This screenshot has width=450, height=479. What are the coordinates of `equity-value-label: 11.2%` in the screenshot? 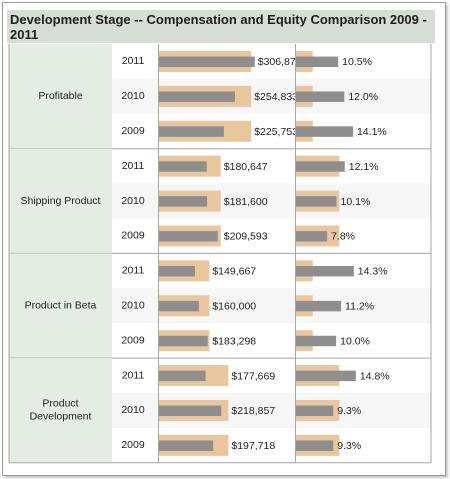 It's located at (359, 307).